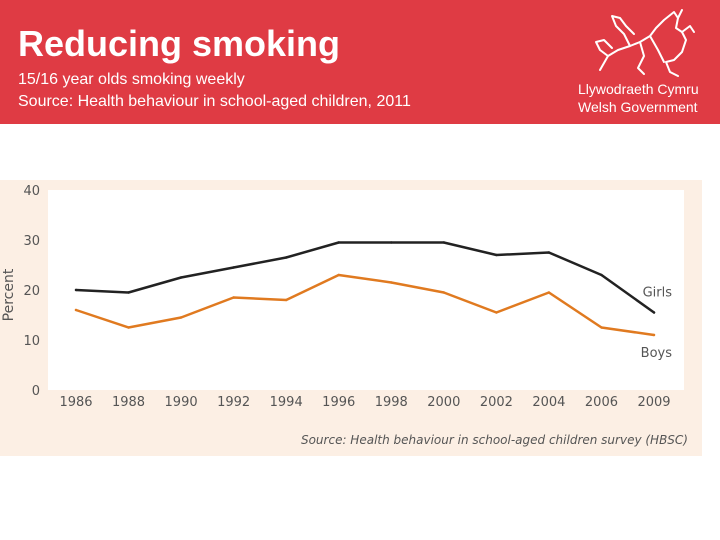 The height and width of the screenshot is (540, 720). What do you see at coordinates (548, 402) in the screenshot?
I see `x-tick-label: 2004` at bounding box center [548, 402].